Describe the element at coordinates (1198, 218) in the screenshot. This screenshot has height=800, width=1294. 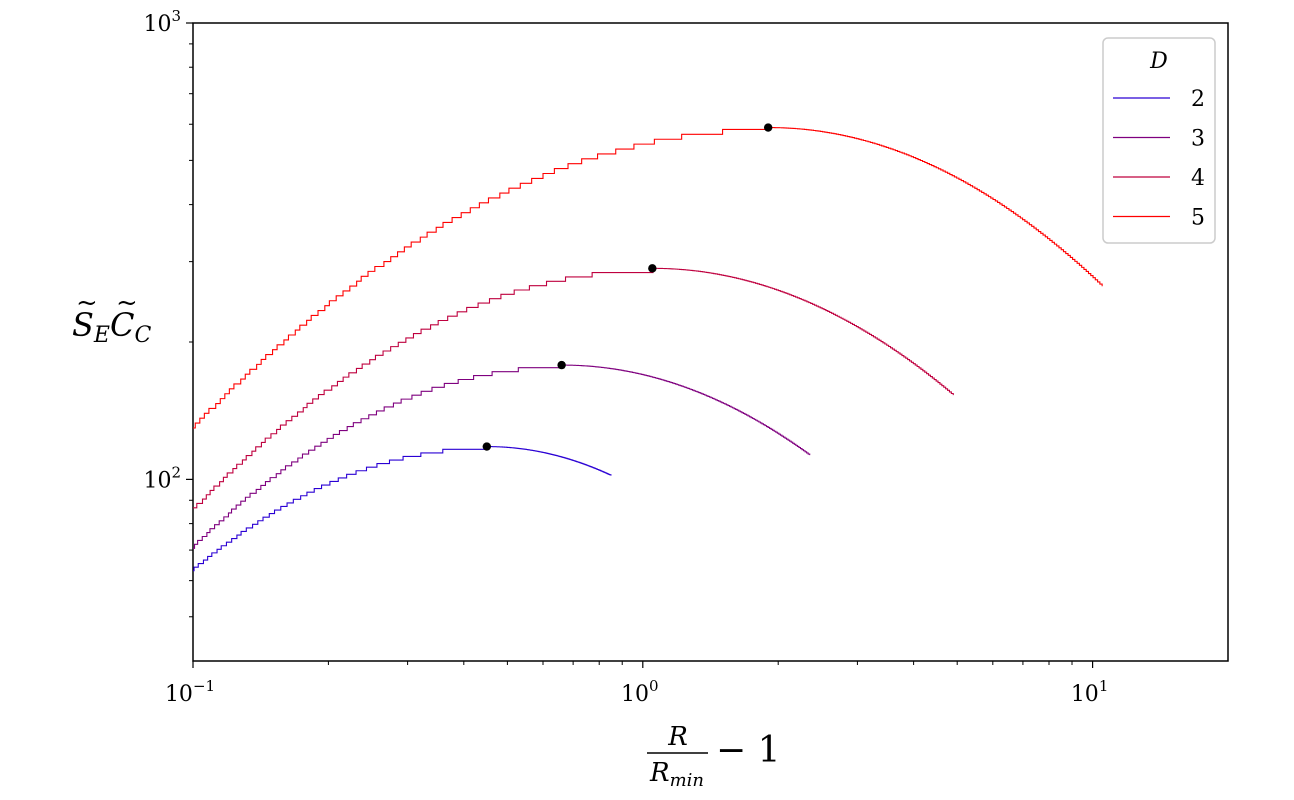
I see `legend-label-5: 5` at that location.